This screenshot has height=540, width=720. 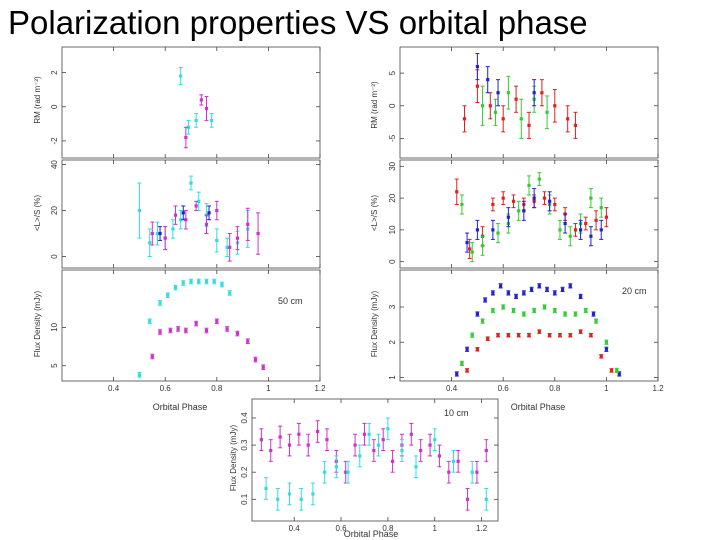 I want to click on subplot-frame-flux, so click(x=375, y=460).